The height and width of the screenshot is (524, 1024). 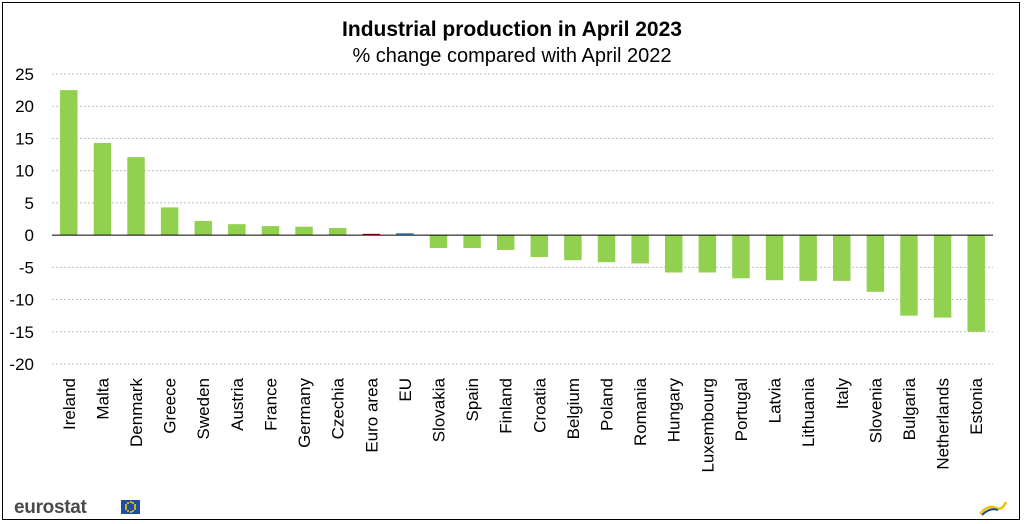 I want to click on x-tick-label: Lithuania, so click(x=808, y=412).